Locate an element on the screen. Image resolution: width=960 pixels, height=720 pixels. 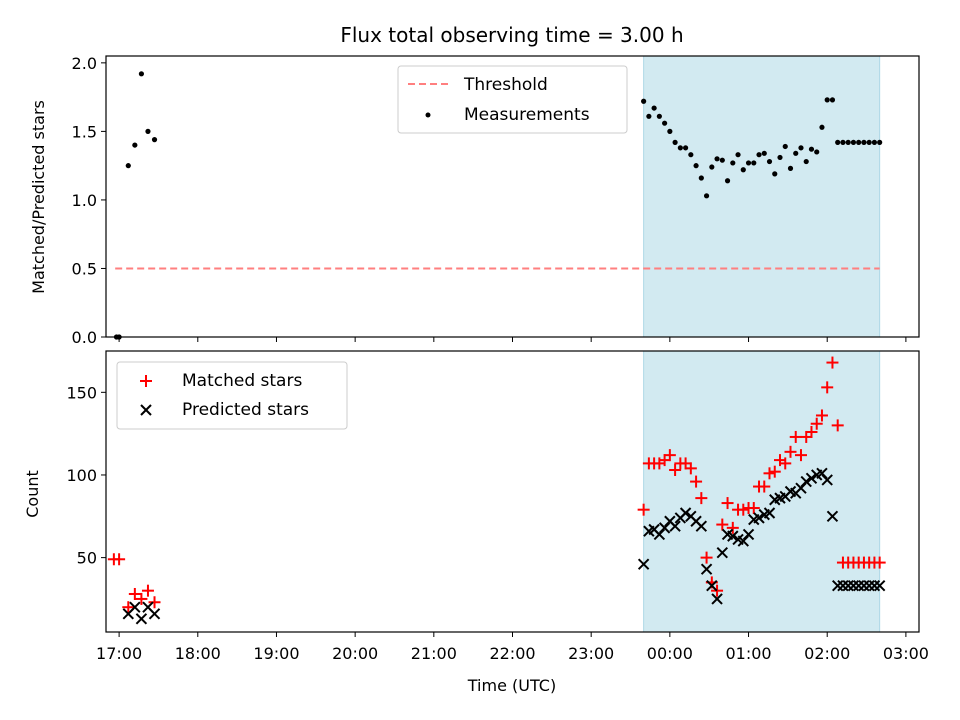
legend-measurements-swatch is located at coordinates (428, 115).